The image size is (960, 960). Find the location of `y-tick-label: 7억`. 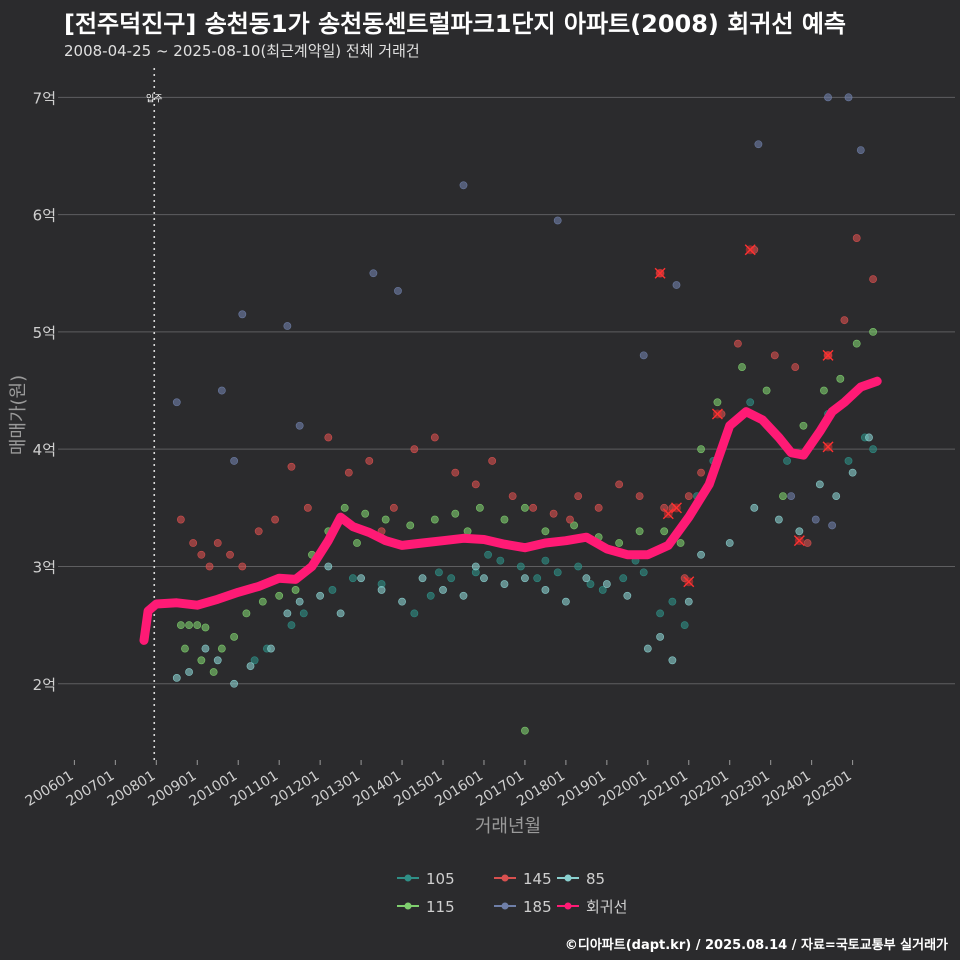

y-tick-label: 7억 is located at coordinates (44, 98).